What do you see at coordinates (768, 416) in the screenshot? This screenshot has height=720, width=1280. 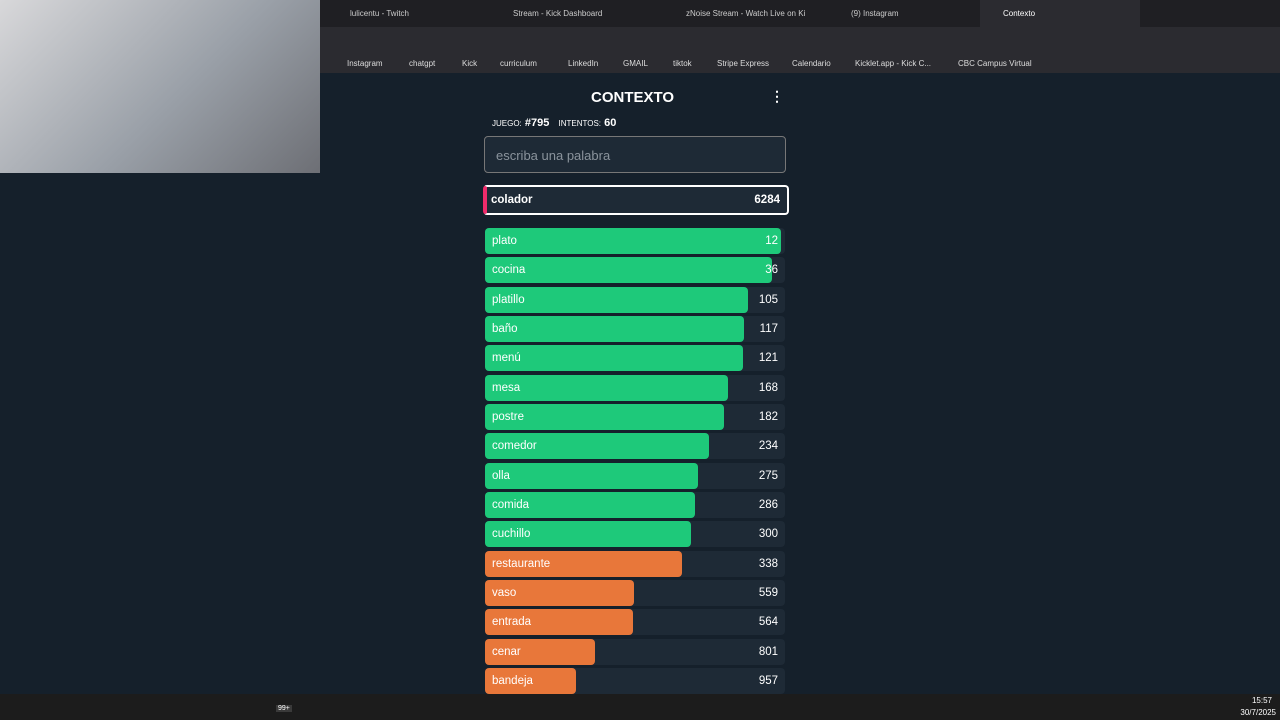 I see `guess-distance: 182` at bounding box center [768, 416].